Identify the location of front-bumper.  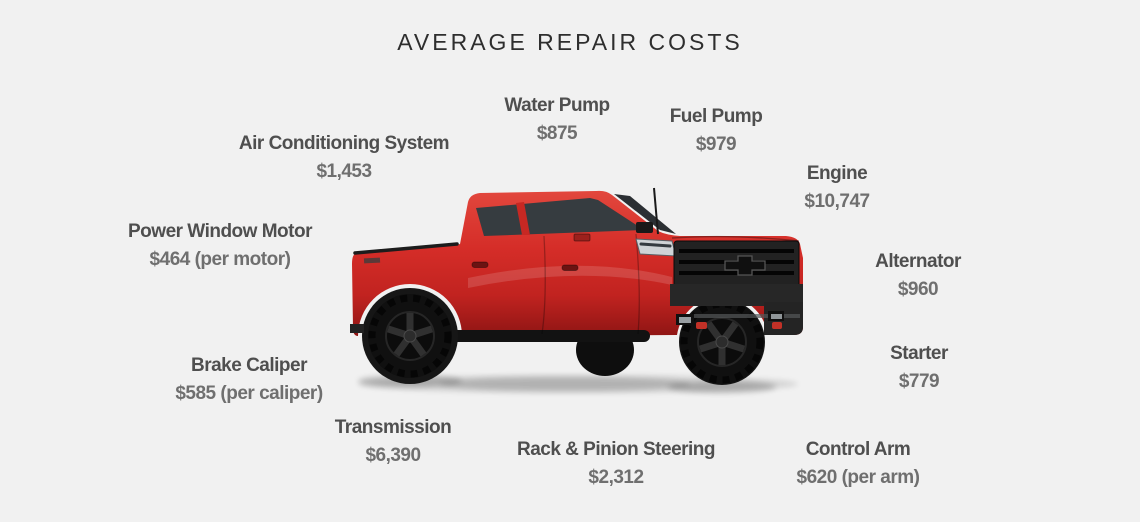
(736, 309).